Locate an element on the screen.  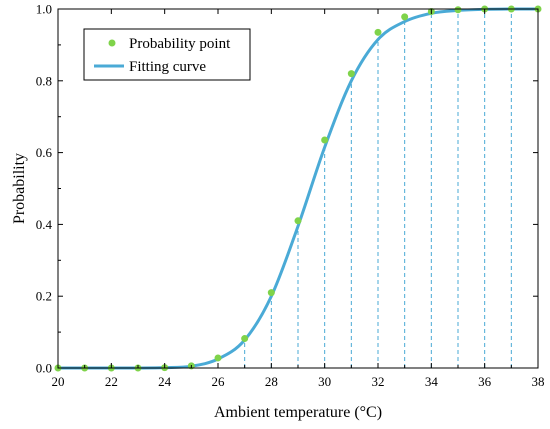
x-tick-label: 26 is located at coordinates (219, 381).